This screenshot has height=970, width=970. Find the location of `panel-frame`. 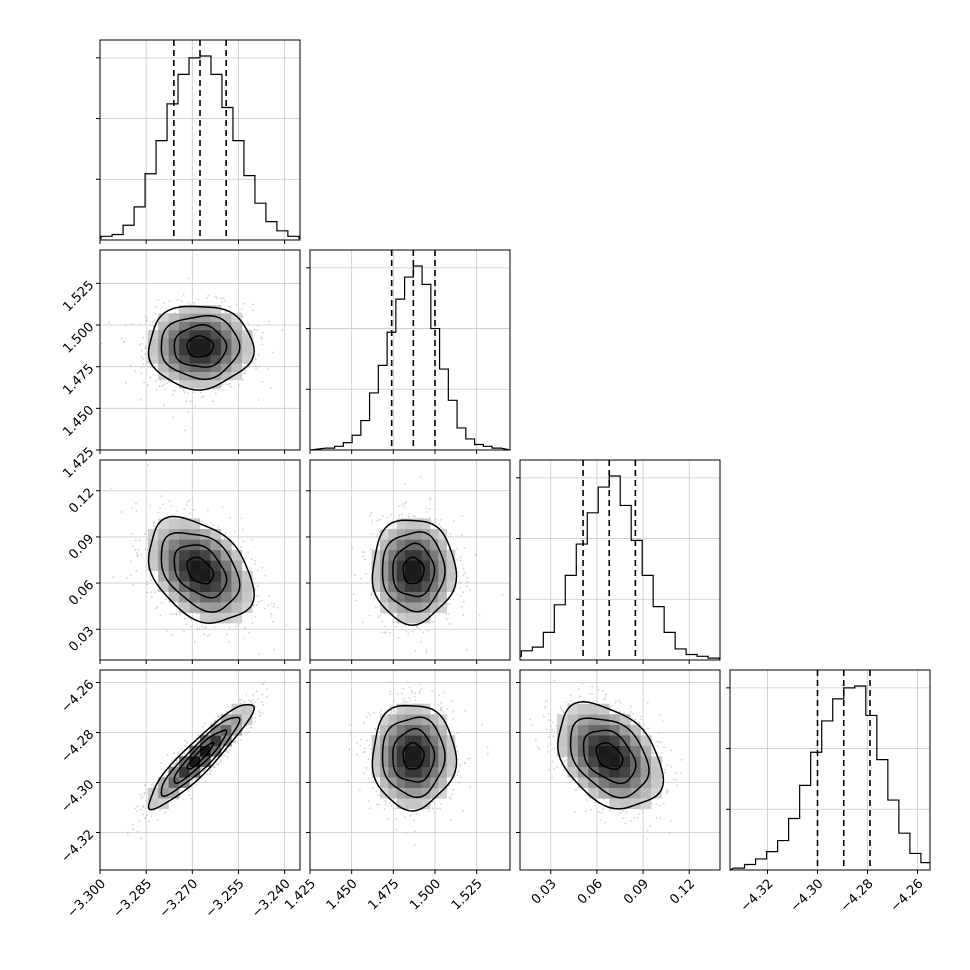

panel-frame is located at coordinates (410, 350).